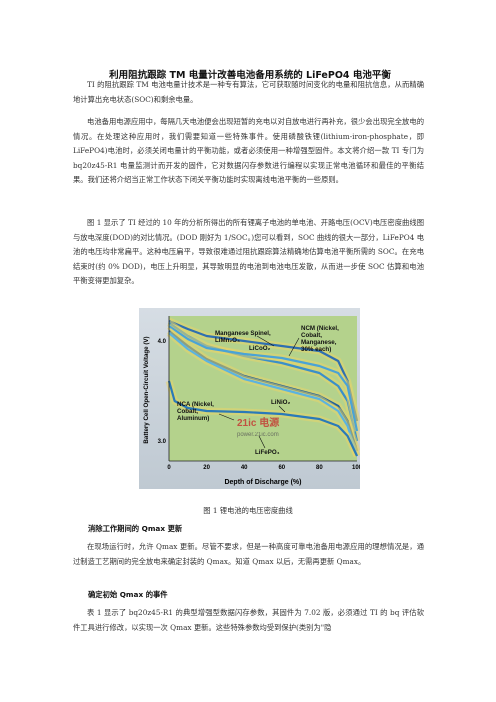 This screenshot has height=702, width=496. Describe the element at coordinates (258, 435) in the screenshot. I see `watermark-url: power.21ic.com` at that location.